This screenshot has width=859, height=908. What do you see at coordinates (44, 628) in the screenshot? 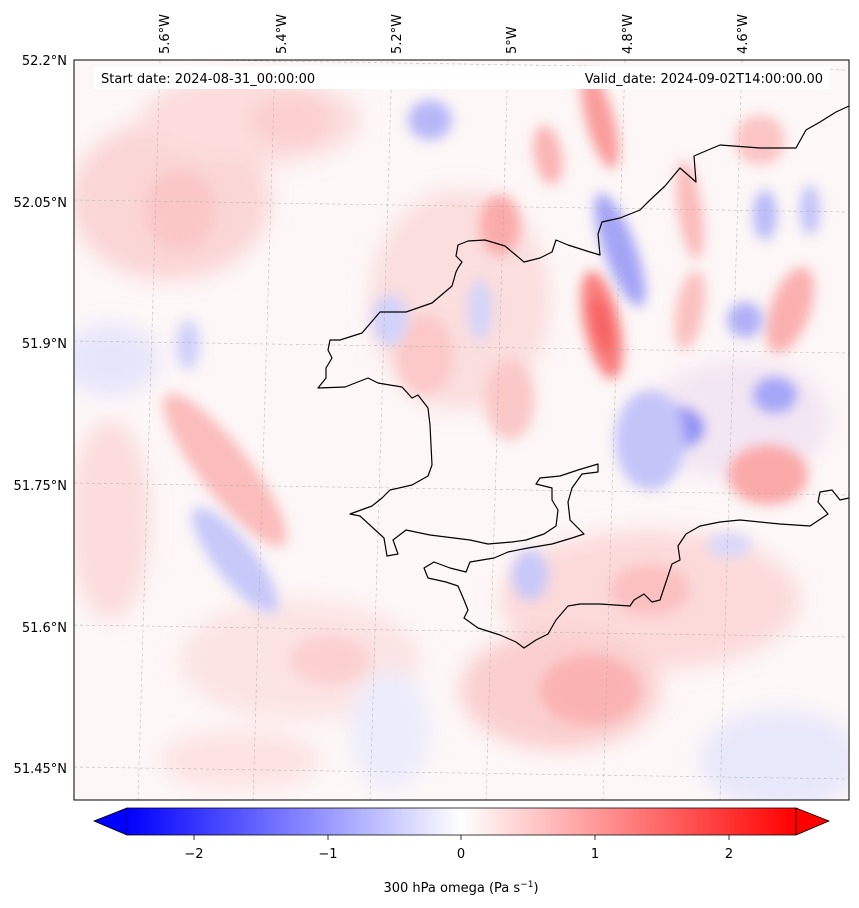
I see `lat-label: 51.6°N` at bounding box center [44, 628].